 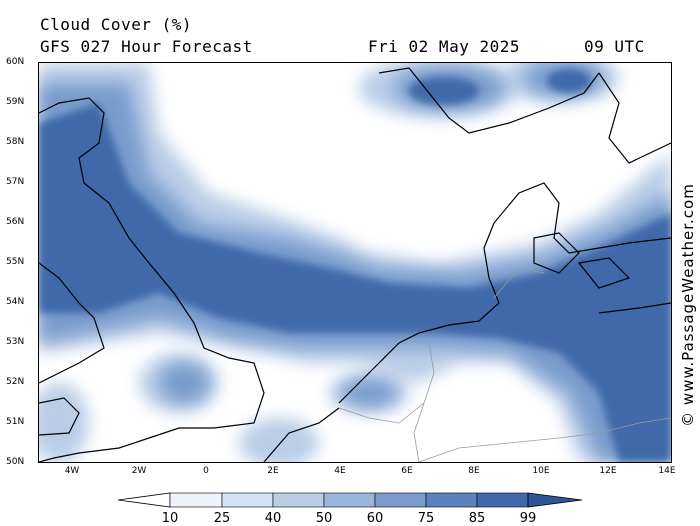 I want to click on lat-label: 58N, so click(x=15, y=142).